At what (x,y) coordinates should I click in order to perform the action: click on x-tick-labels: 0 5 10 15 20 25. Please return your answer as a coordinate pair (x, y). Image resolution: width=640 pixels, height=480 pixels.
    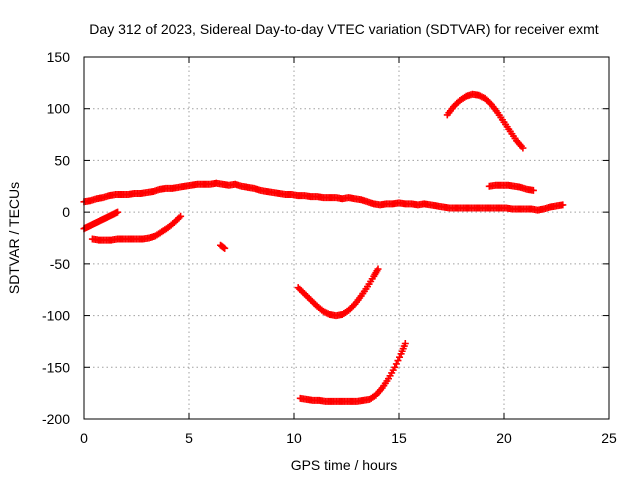
    Looking at the image, I should click on (348, 438).